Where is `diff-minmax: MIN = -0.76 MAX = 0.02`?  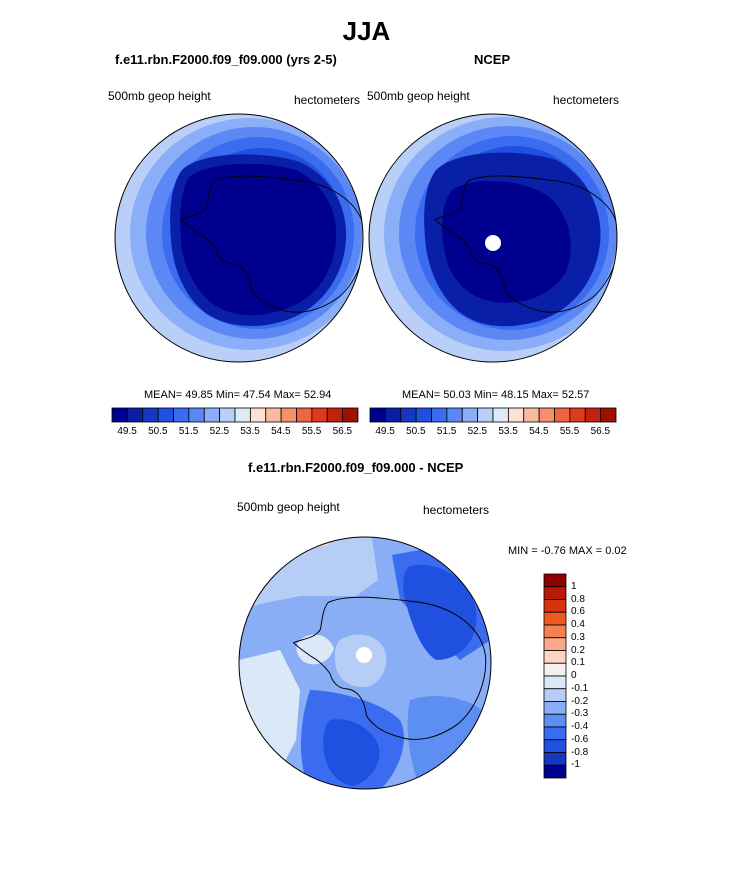 diff-minmax: MIN = -0.76 MAX = 0.02 is located at coordinates (567, 551).